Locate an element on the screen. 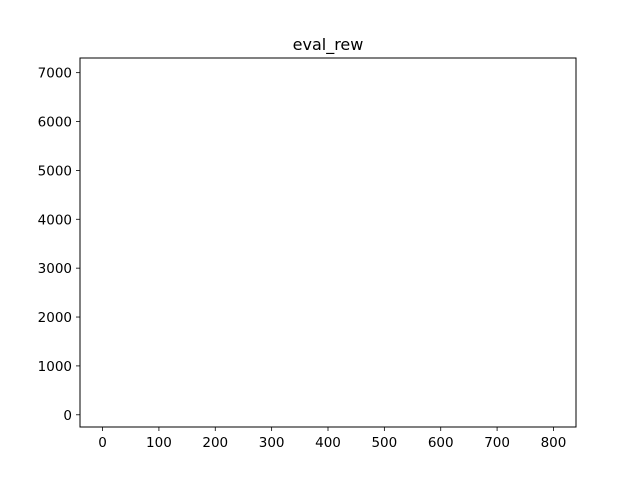 The image size is (640, 480). x-tick-label: 300 is located at coordinates (272, 443).